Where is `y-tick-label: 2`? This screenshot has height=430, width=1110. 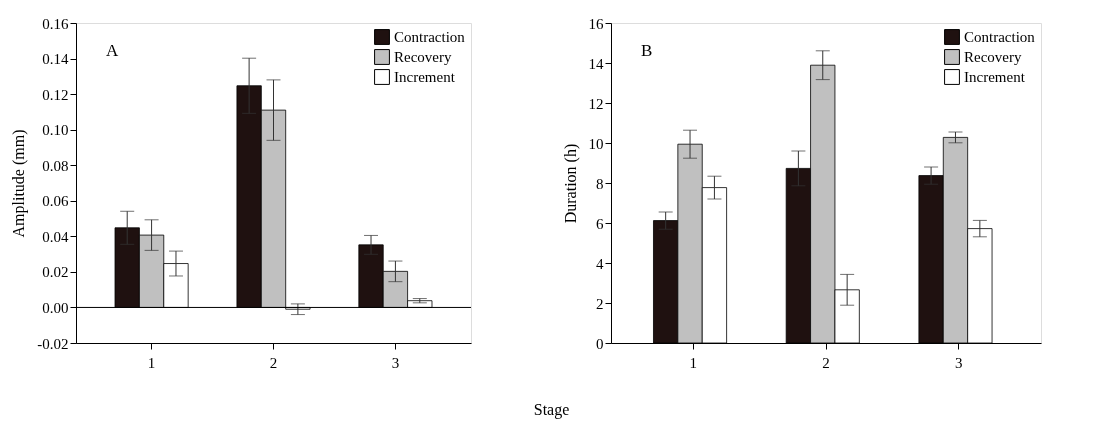
y-tick-label: 2 is located at coordinates (600, 303).